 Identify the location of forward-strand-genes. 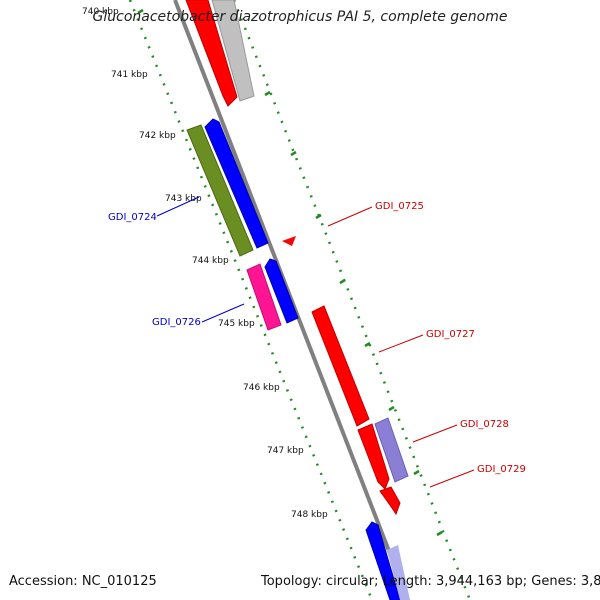
(360, 452).